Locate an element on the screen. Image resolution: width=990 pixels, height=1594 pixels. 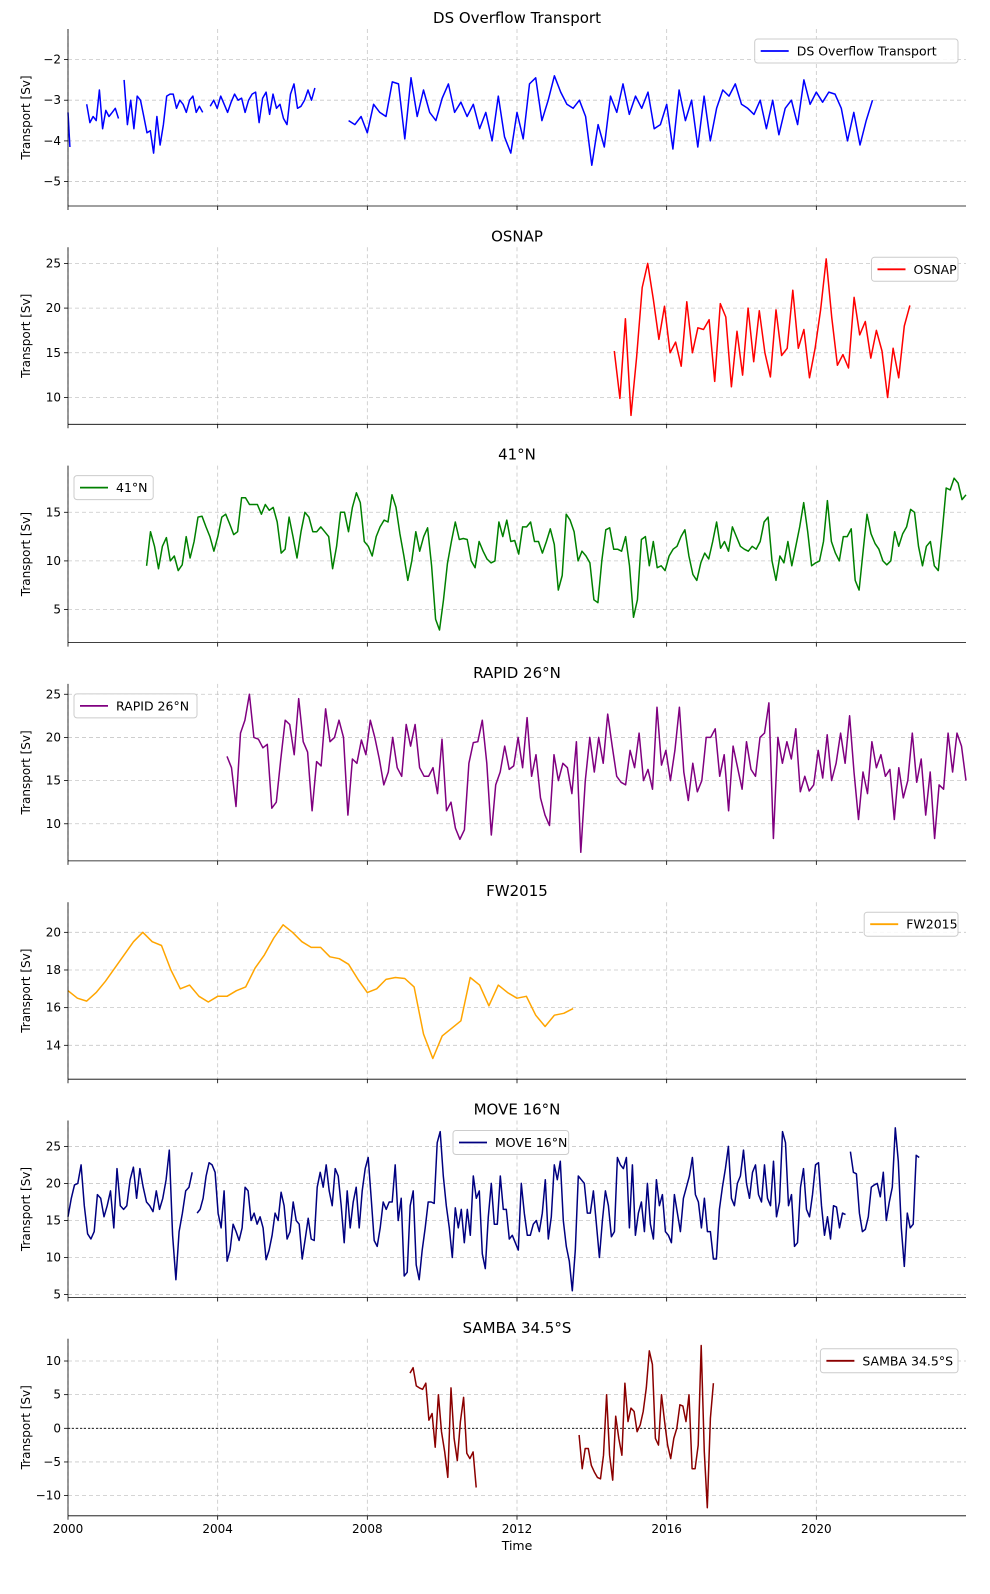
y-tick-label: −2 is located at coordinates (52, 60).